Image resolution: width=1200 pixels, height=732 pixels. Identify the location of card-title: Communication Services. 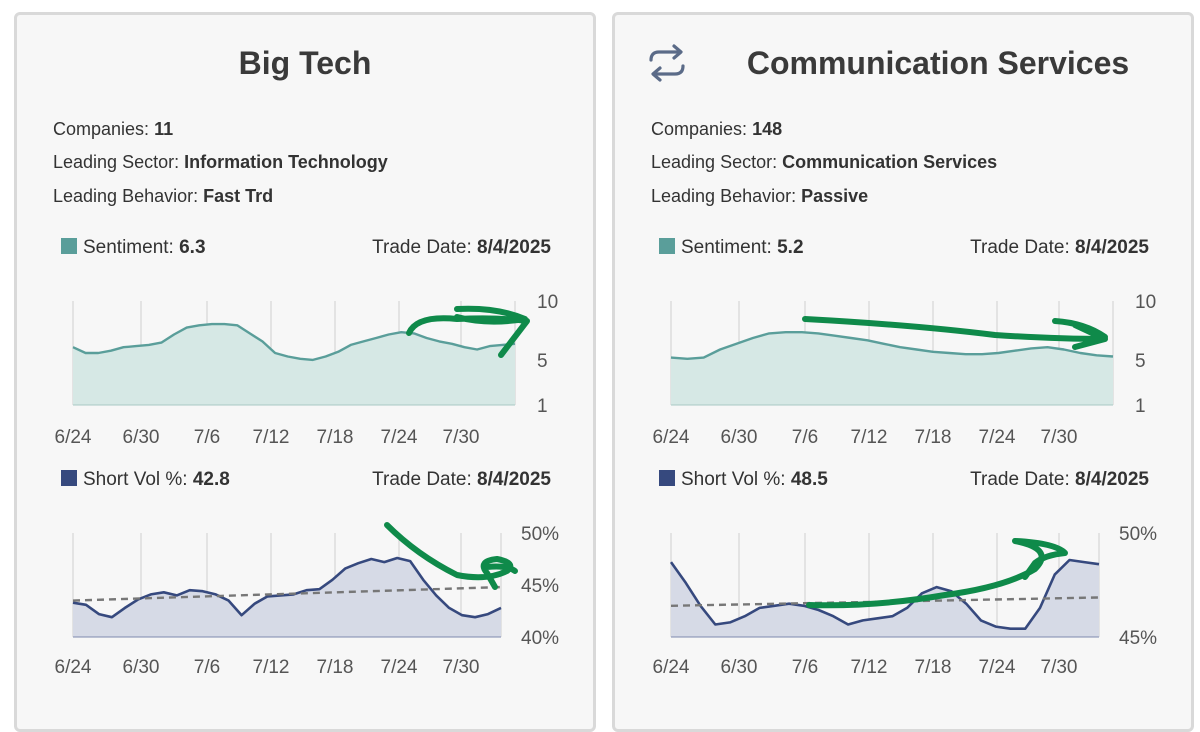
(938, 63).